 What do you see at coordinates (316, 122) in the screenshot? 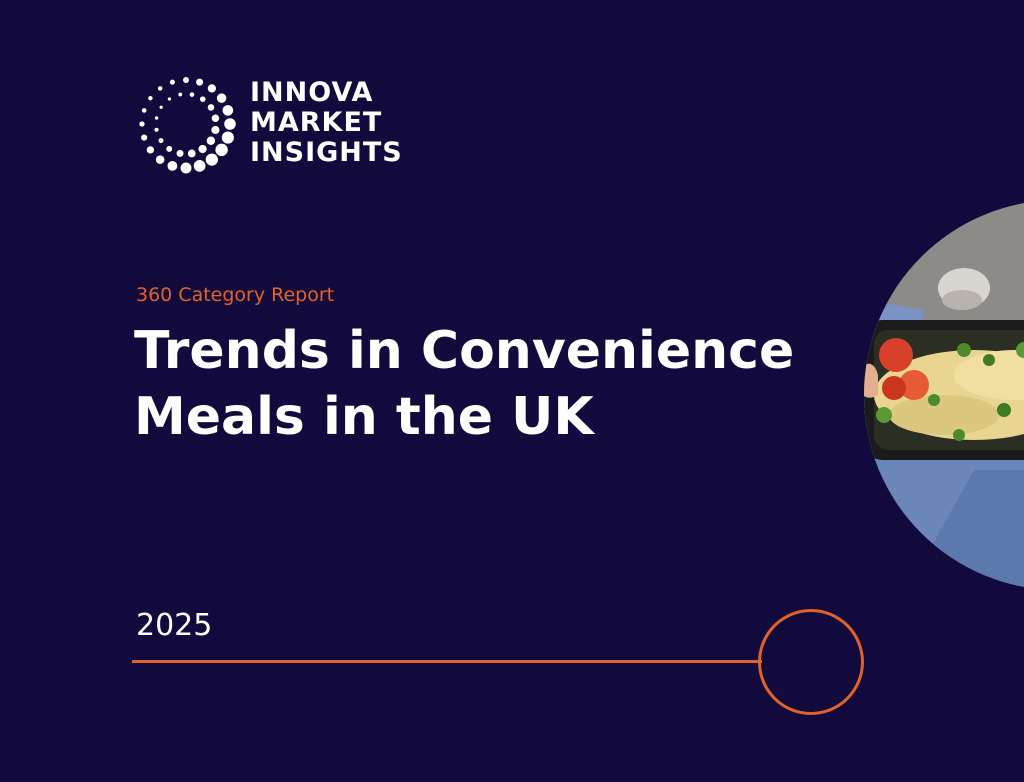
I see `logo-line-2: MARKET` at bounding box center [316, 122].